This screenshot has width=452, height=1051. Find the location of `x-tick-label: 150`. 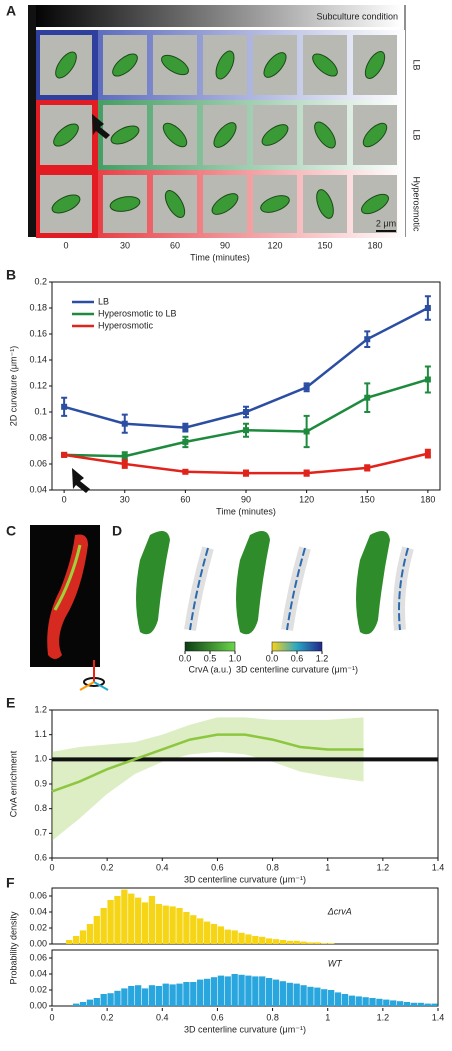

x-tick-label: 150 is located at coordinates (367, 499).